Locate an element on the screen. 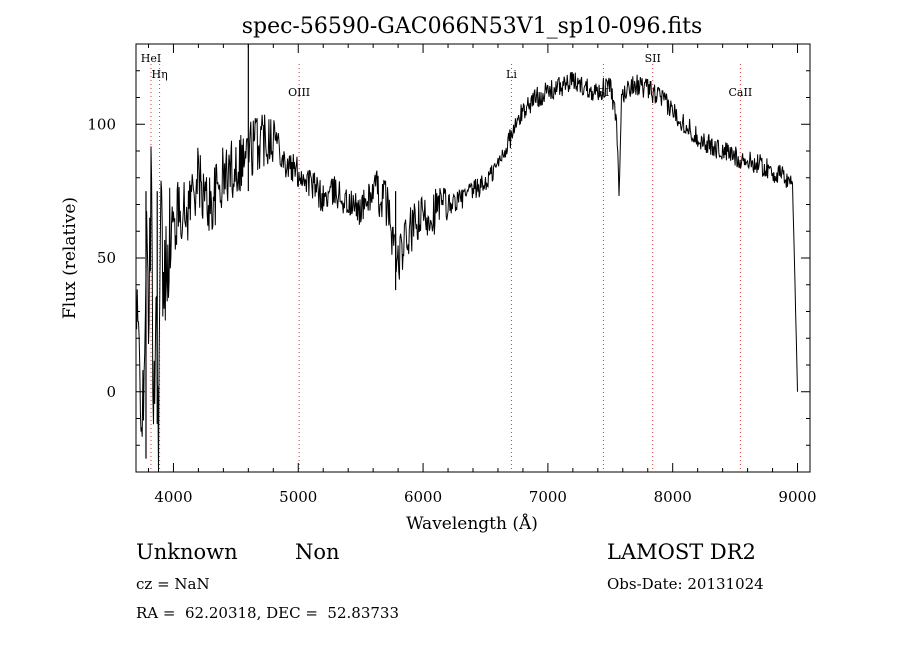 The image size is (900, 650). spectral-line-label-Hη: Hη is located at coordinates (159, 74).